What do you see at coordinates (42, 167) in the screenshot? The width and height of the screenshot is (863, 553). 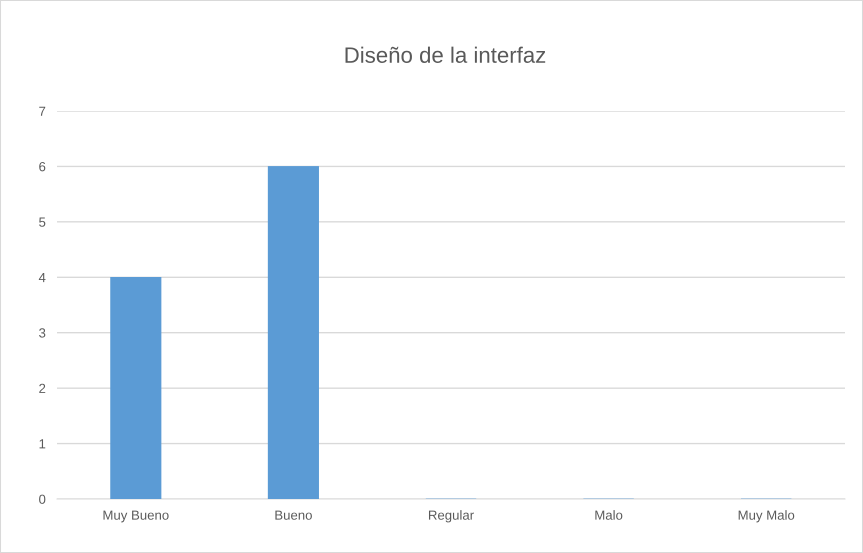 I see `y-tick-label: 6` at bounding box center [42, 167].